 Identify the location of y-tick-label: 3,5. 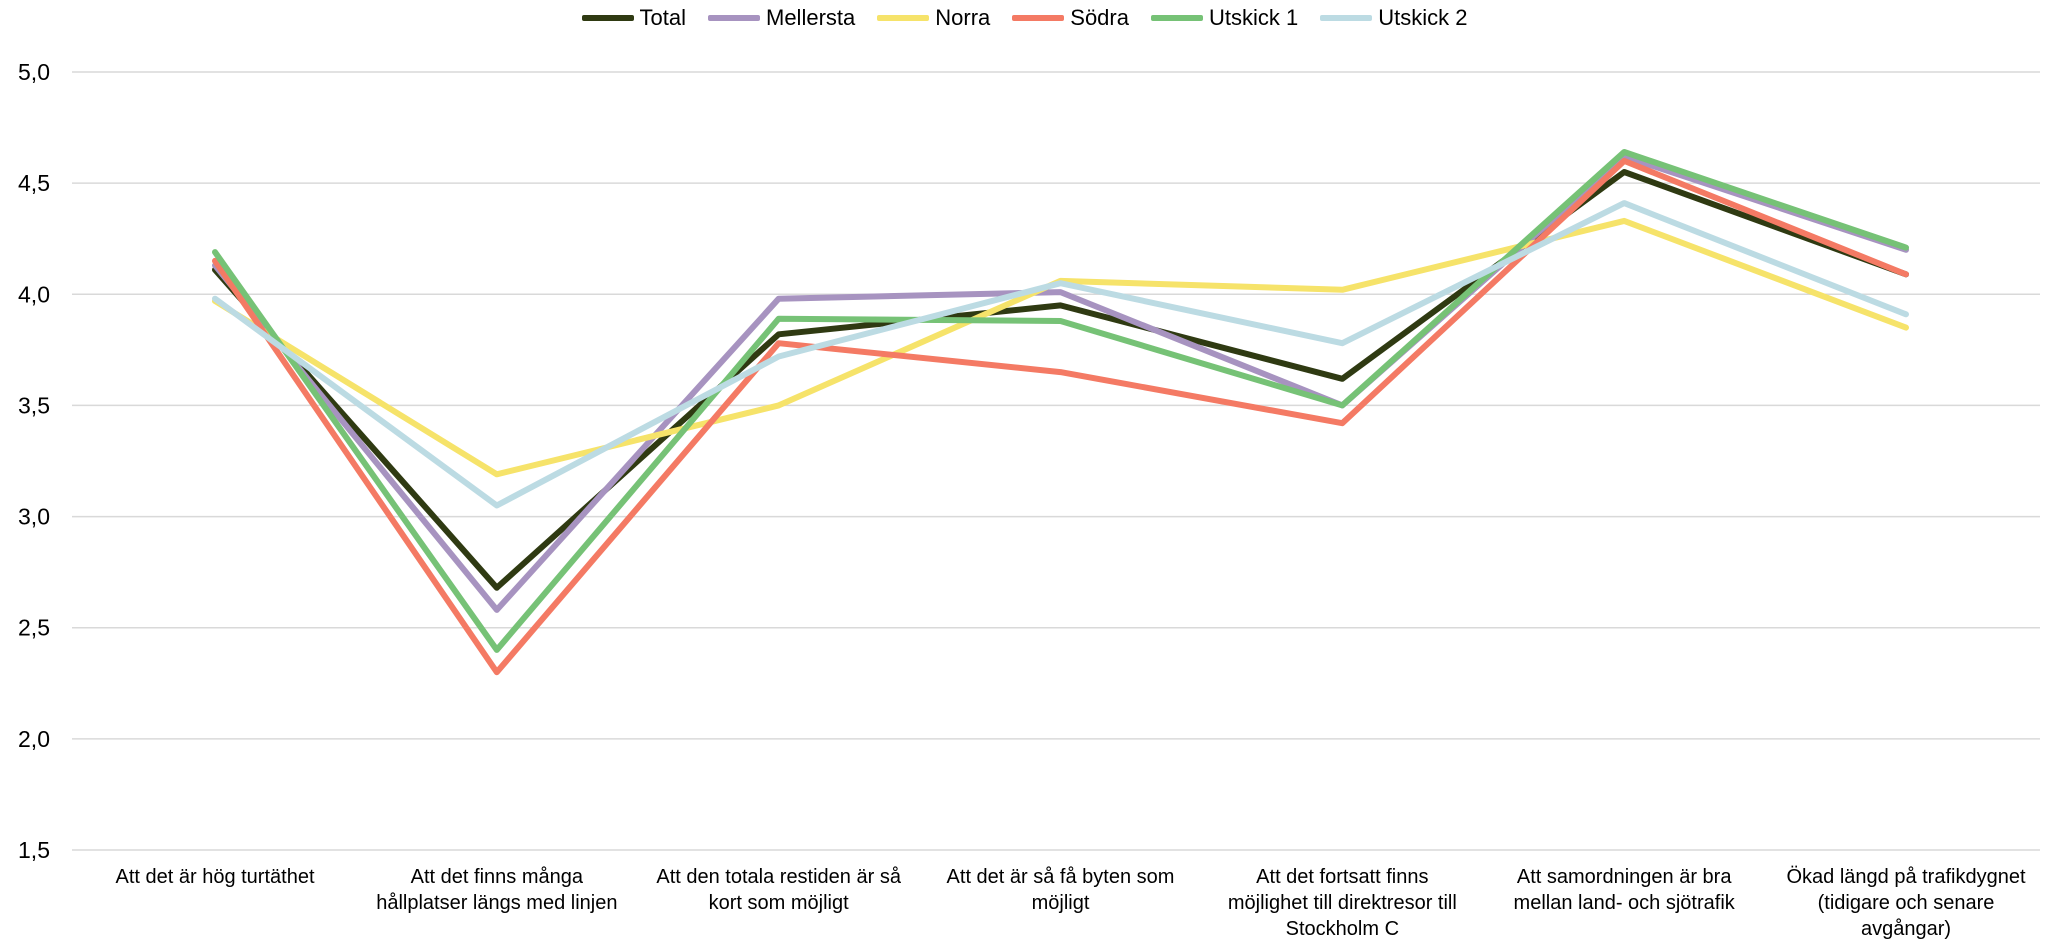
(34, 405).